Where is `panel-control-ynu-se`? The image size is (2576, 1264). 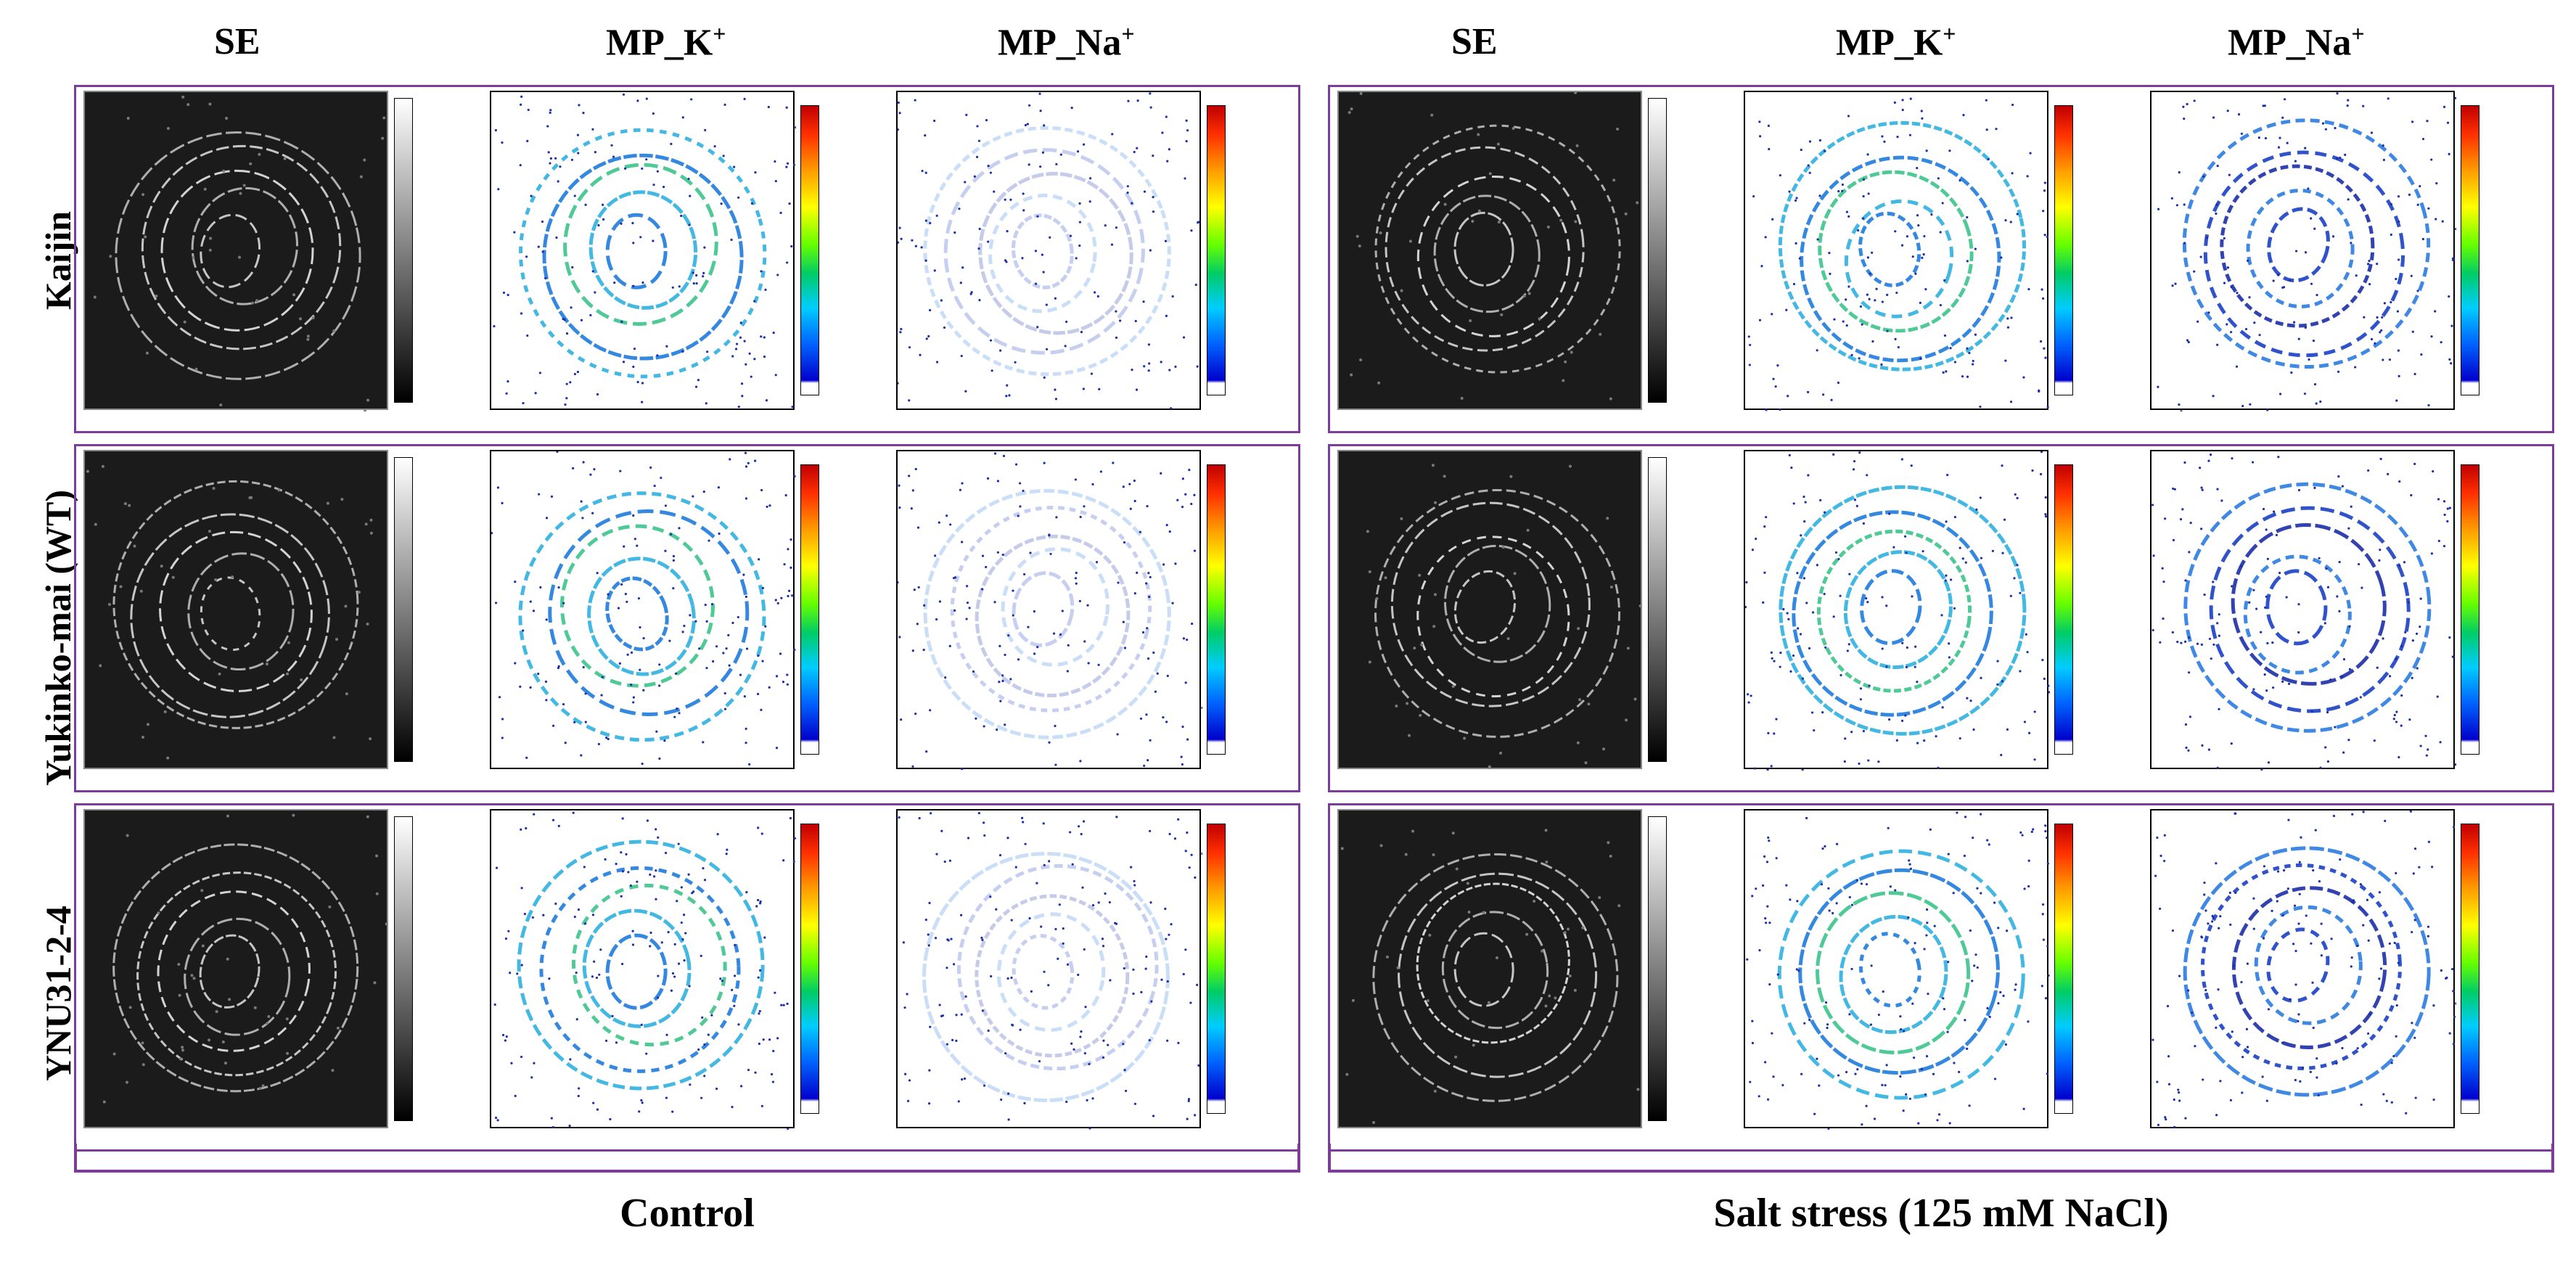
panel-control-ynu-se is located at coordinates (235, 969).